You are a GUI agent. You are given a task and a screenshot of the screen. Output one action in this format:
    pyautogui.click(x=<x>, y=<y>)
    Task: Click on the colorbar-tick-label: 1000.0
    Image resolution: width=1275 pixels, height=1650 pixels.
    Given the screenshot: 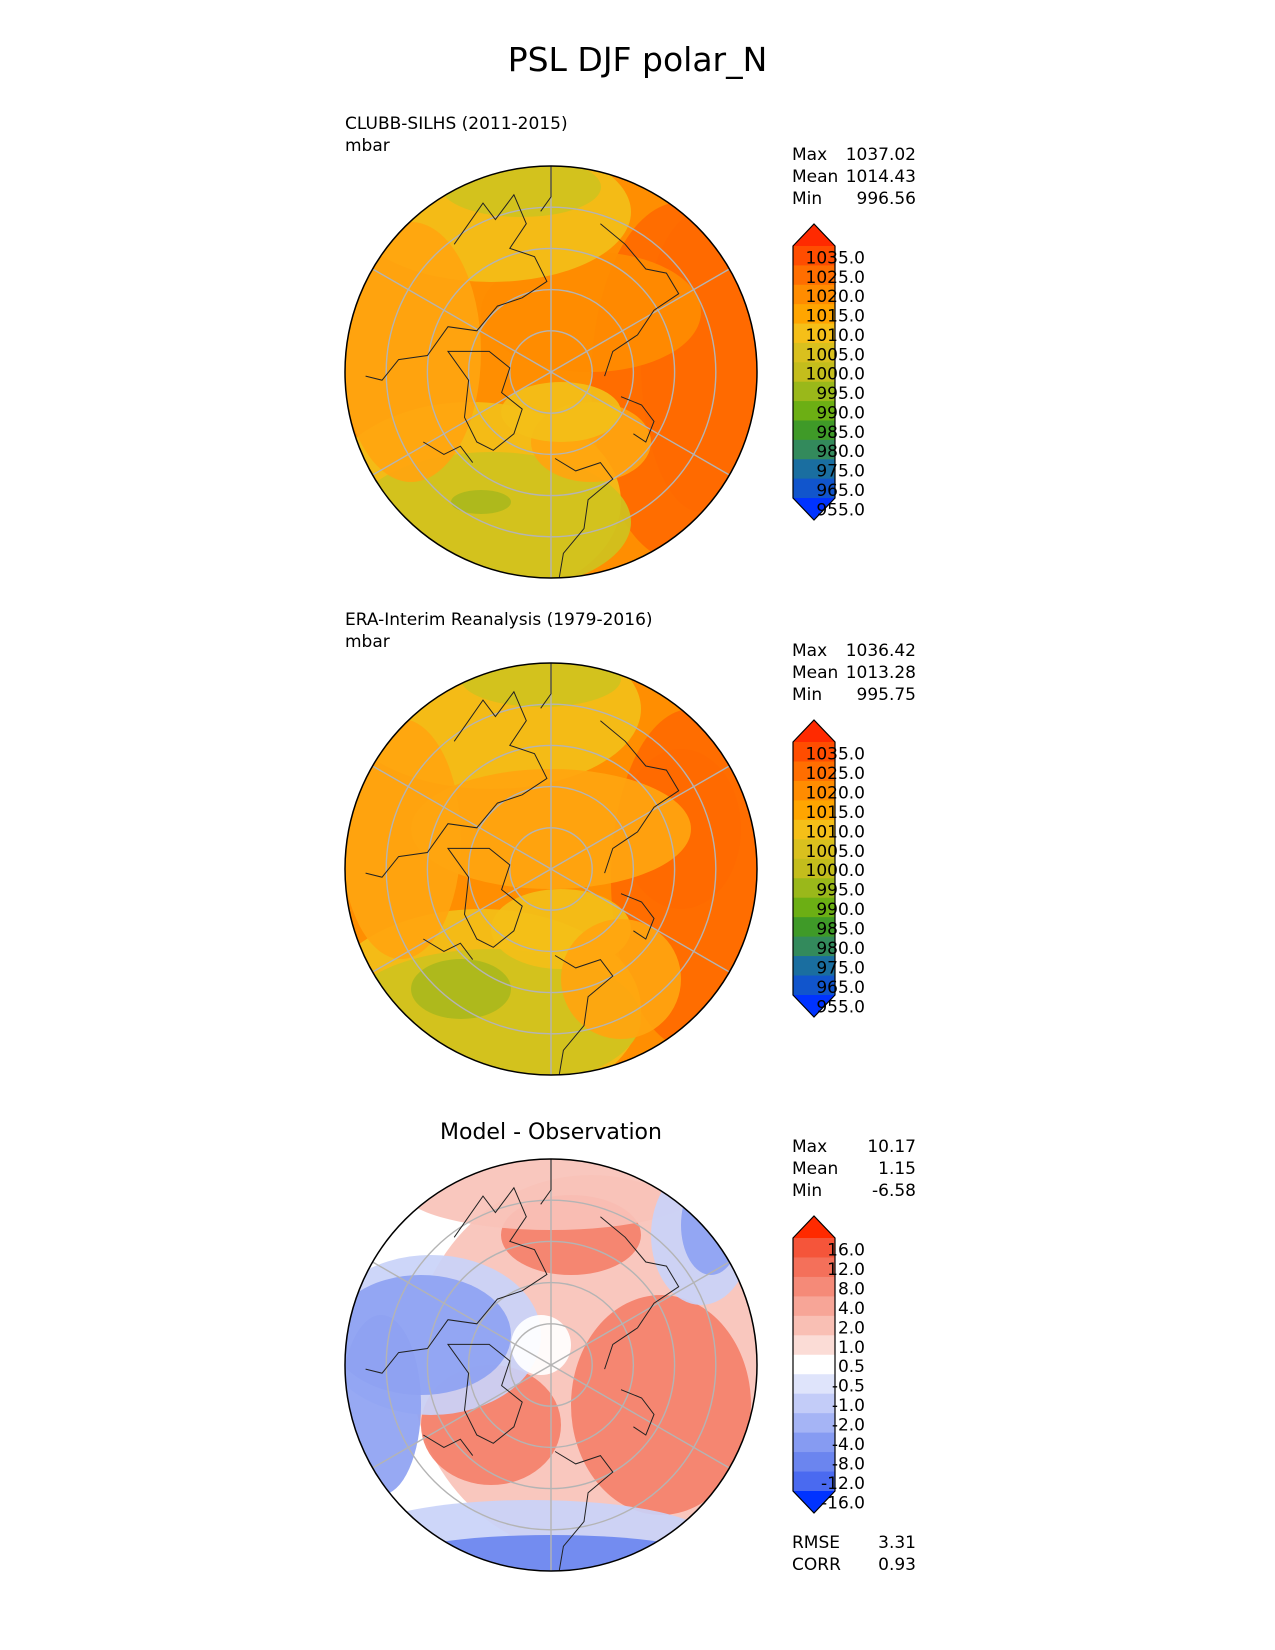 What is the action you would take?
    pyautogui.click(x=835, y=871)
    